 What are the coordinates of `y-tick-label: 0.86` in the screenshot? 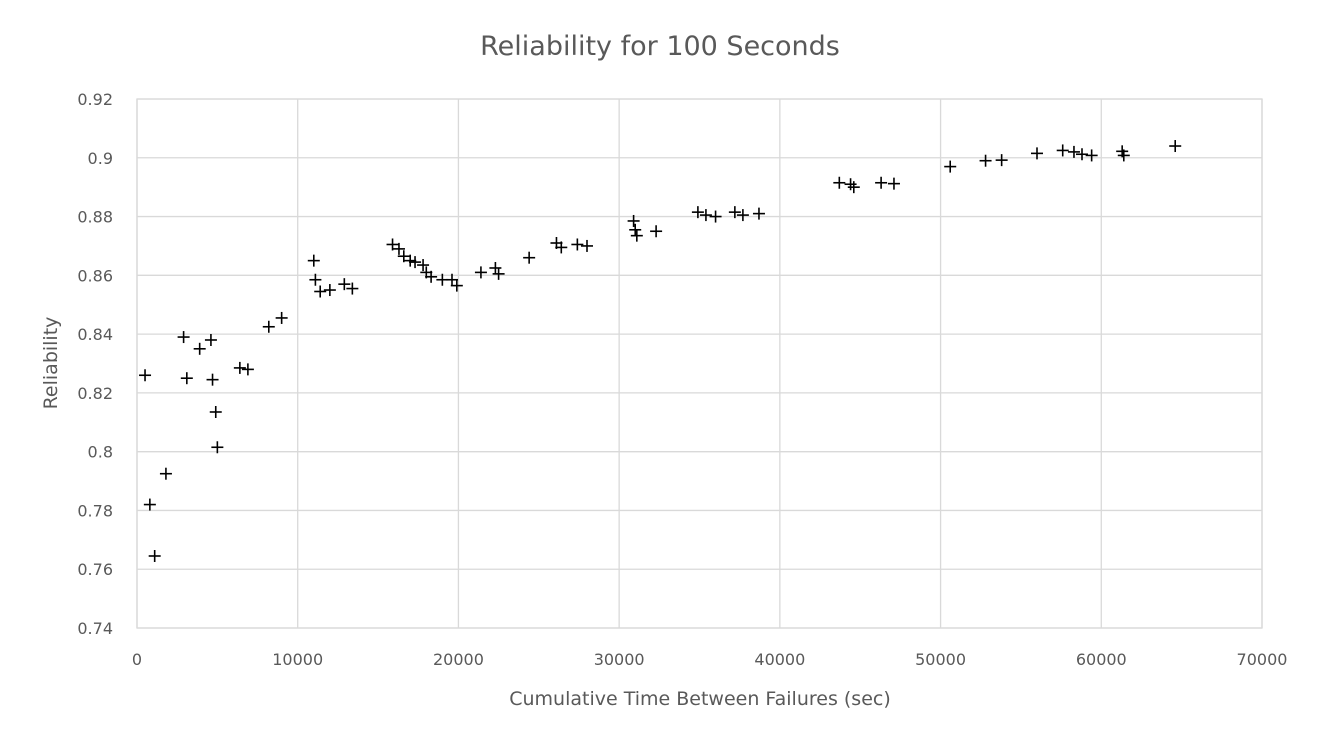 It's located at (95, 275).